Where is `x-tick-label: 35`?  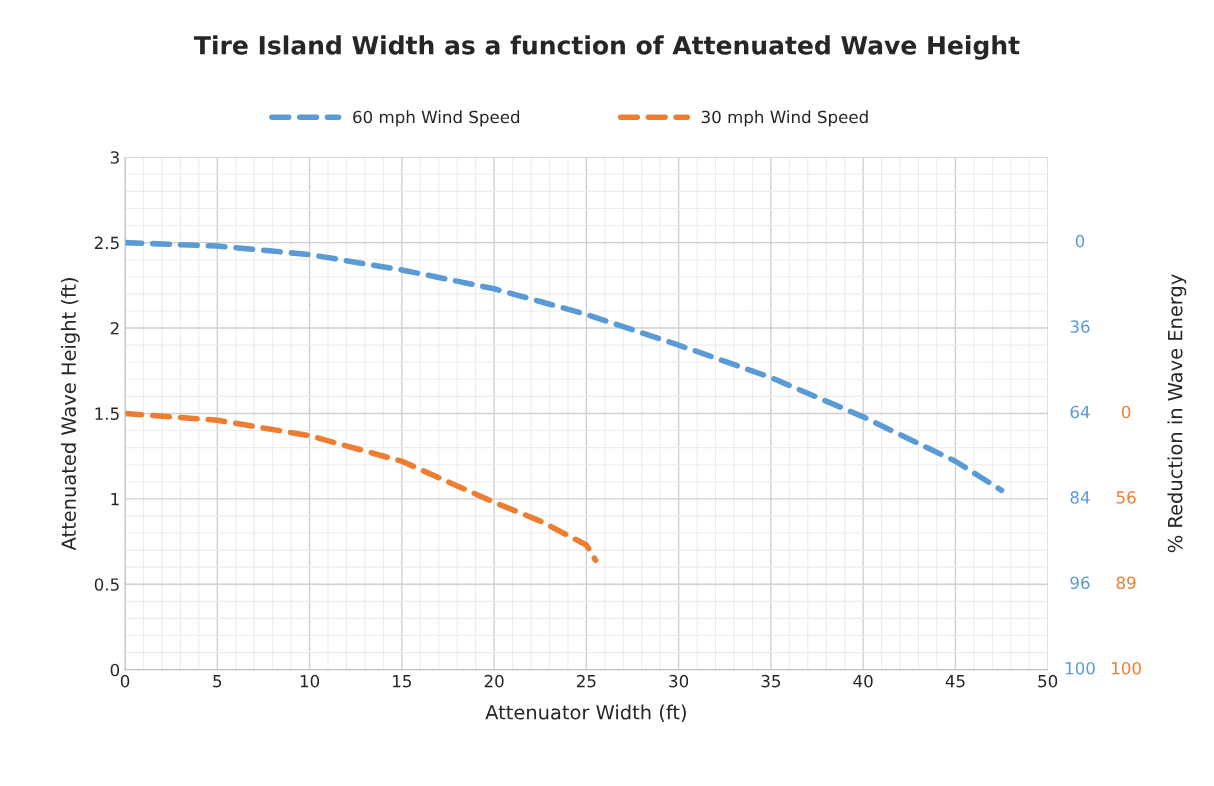
x-tick-label: 35 is located at coordinates (771, 681).